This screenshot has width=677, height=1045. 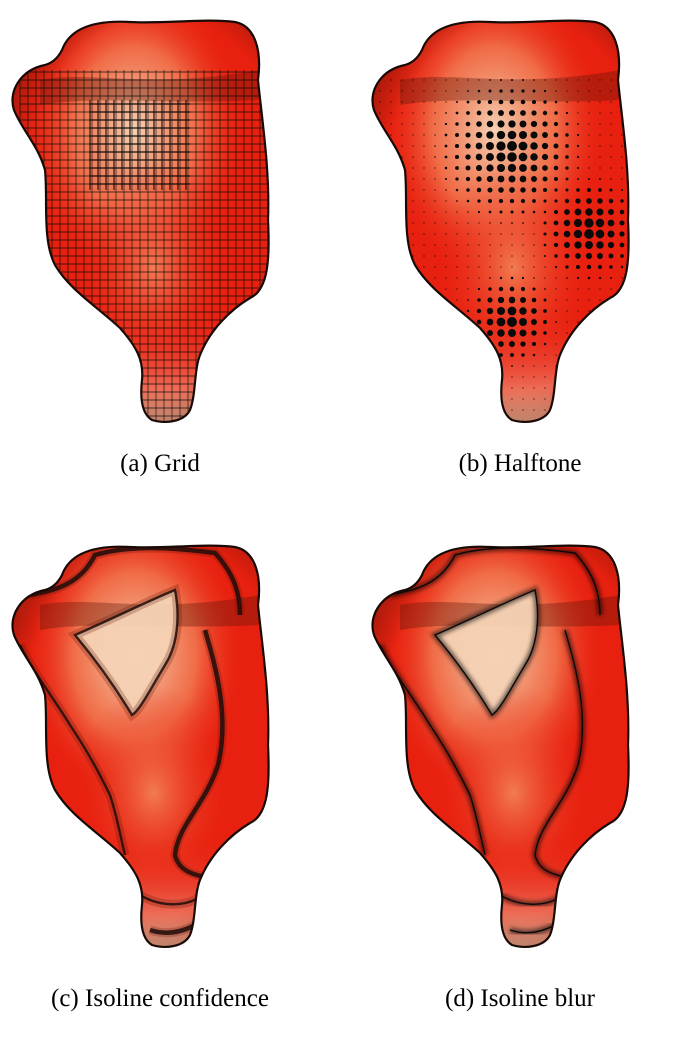 What do you see at coordinates (140, 746) in the screenshot?
I see `isoline-confidence-shape-render` at bounding box center [140, 746].